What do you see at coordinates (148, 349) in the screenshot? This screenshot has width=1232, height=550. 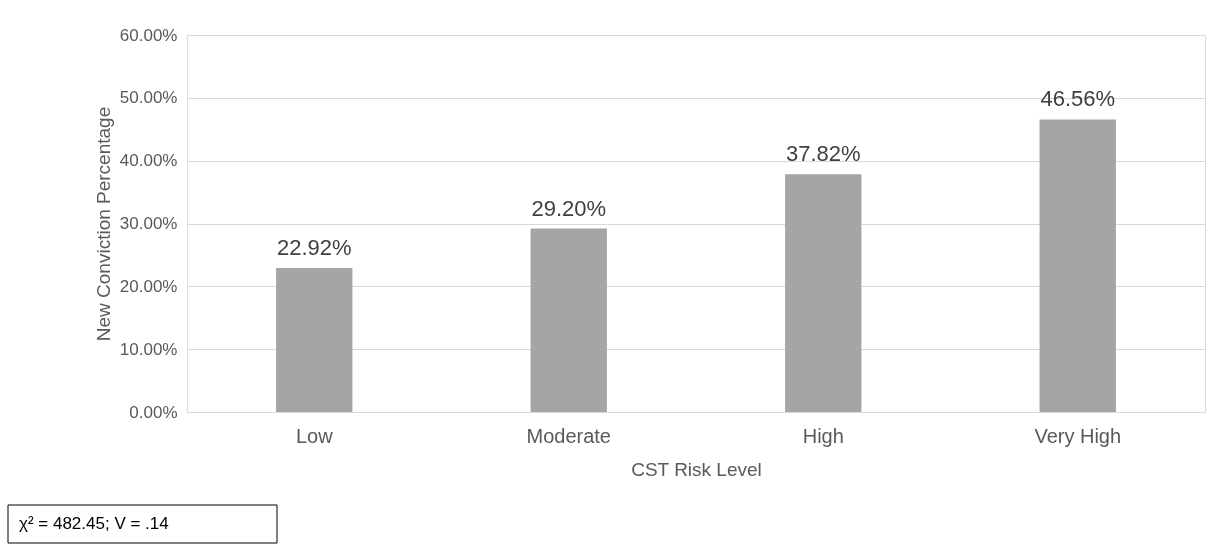 I see `y-tick-label: 10.00%` at bounding box center [148, 349].